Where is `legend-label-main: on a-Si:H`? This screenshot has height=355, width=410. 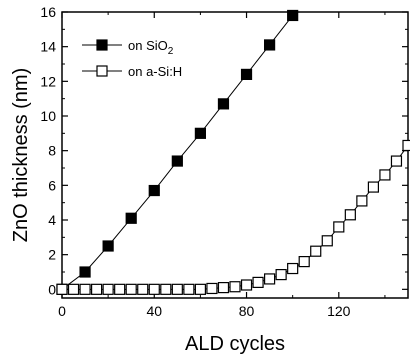
legend-label-main: on a-Si:H is located at coordinates (155, 71).